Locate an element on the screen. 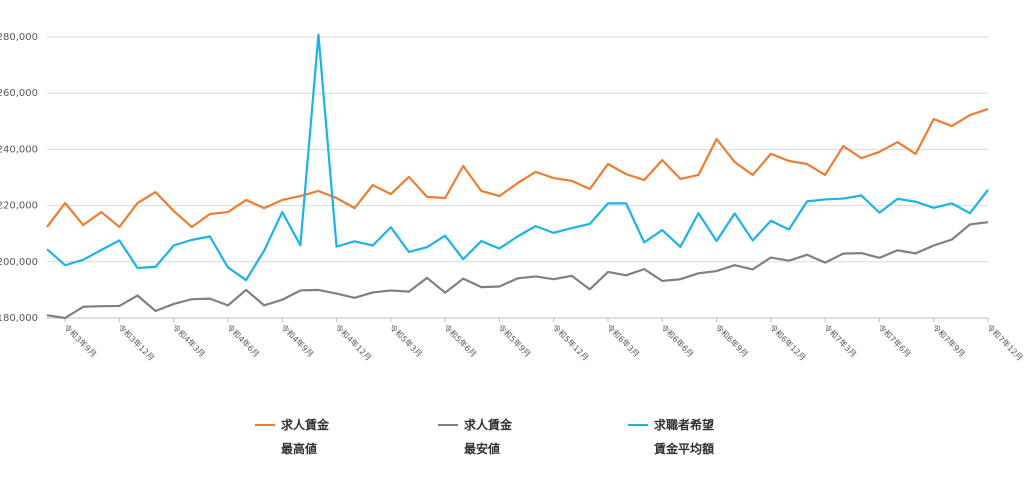  legend-label: 求人賃金 最高値 is located at coordinates (305, 437).